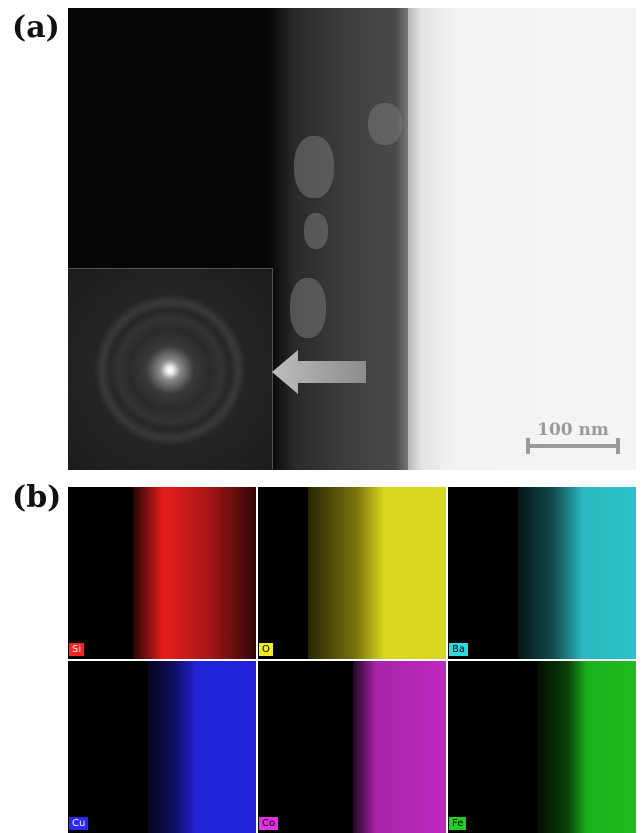 The height and width of the screenshot is (833, 644). I want to click on panel-b-label: (b), so click(37, 497).